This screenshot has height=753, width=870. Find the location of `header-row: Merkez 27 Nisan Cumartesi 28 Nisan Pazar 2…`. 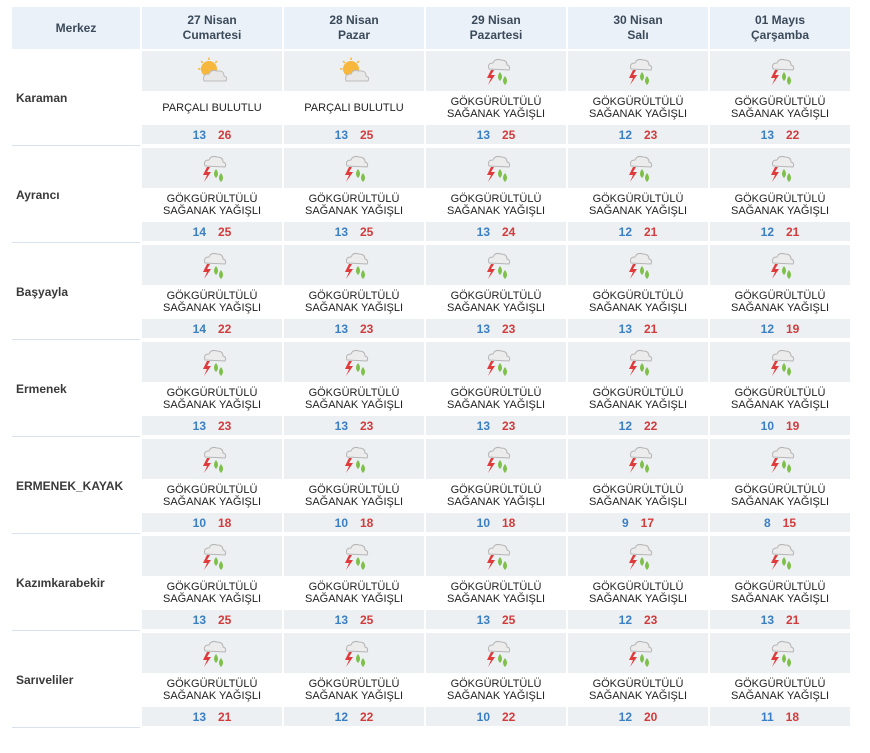

header-row: Merkez 27 Nisan Cumartesi 28 Nisan Pazar 2… is located at coordinates (431, 28).